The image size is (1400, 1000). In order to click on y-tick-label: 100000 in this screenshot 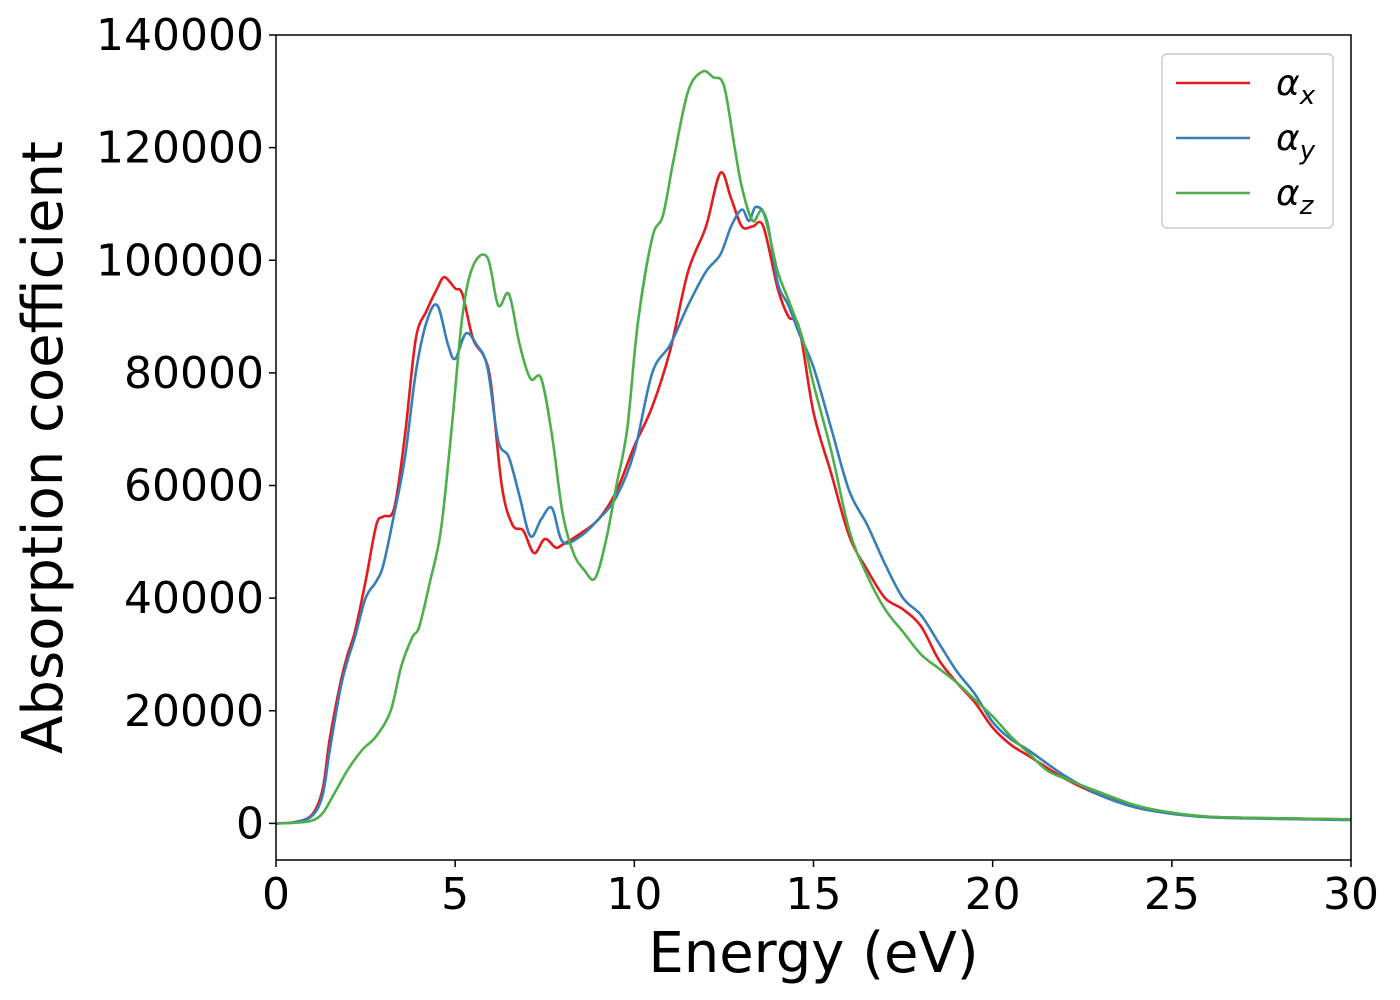, I will do `click(180, 260)`.